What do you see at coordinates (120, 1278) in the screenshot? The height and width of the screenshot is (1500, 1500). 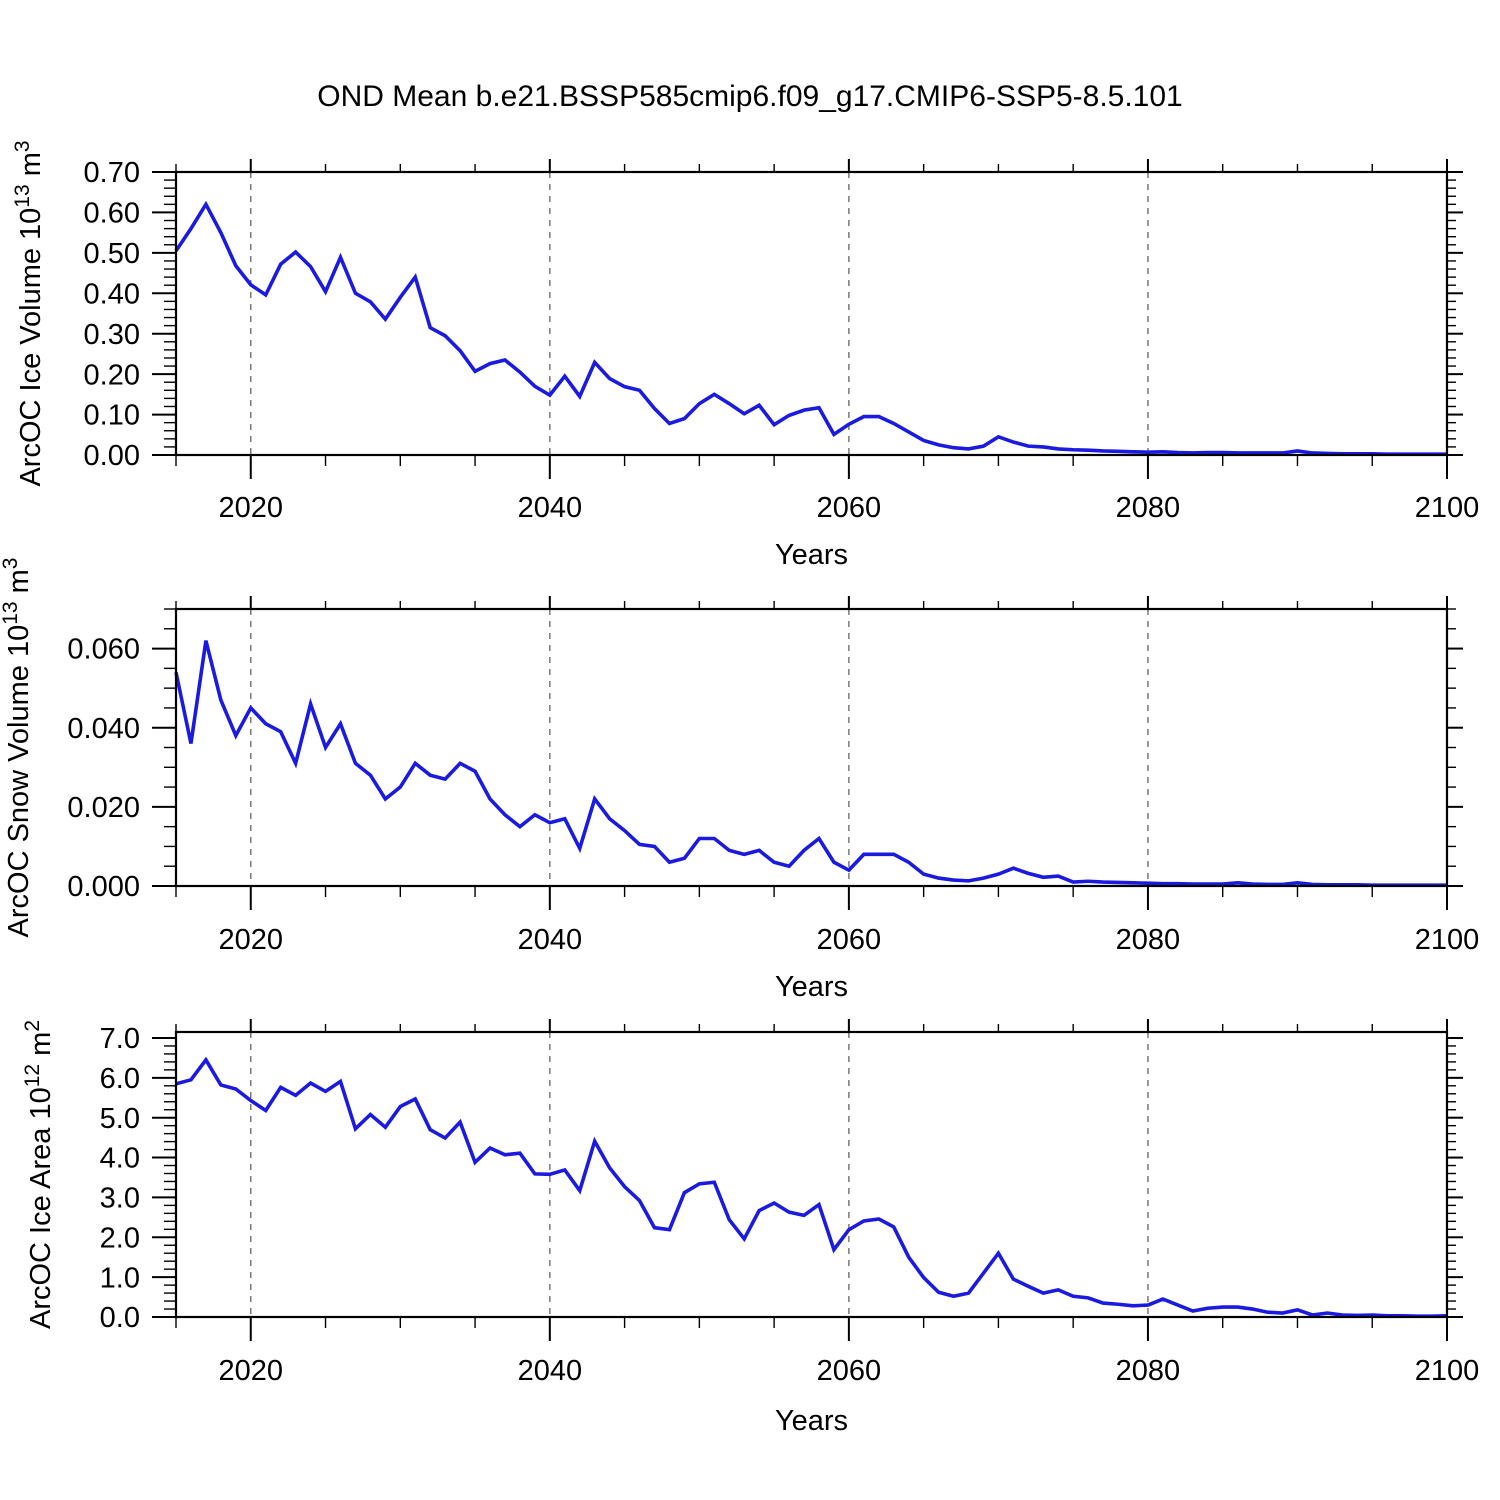 I see `y-tick-label: 1.0` at bounding box center [120, 1278].